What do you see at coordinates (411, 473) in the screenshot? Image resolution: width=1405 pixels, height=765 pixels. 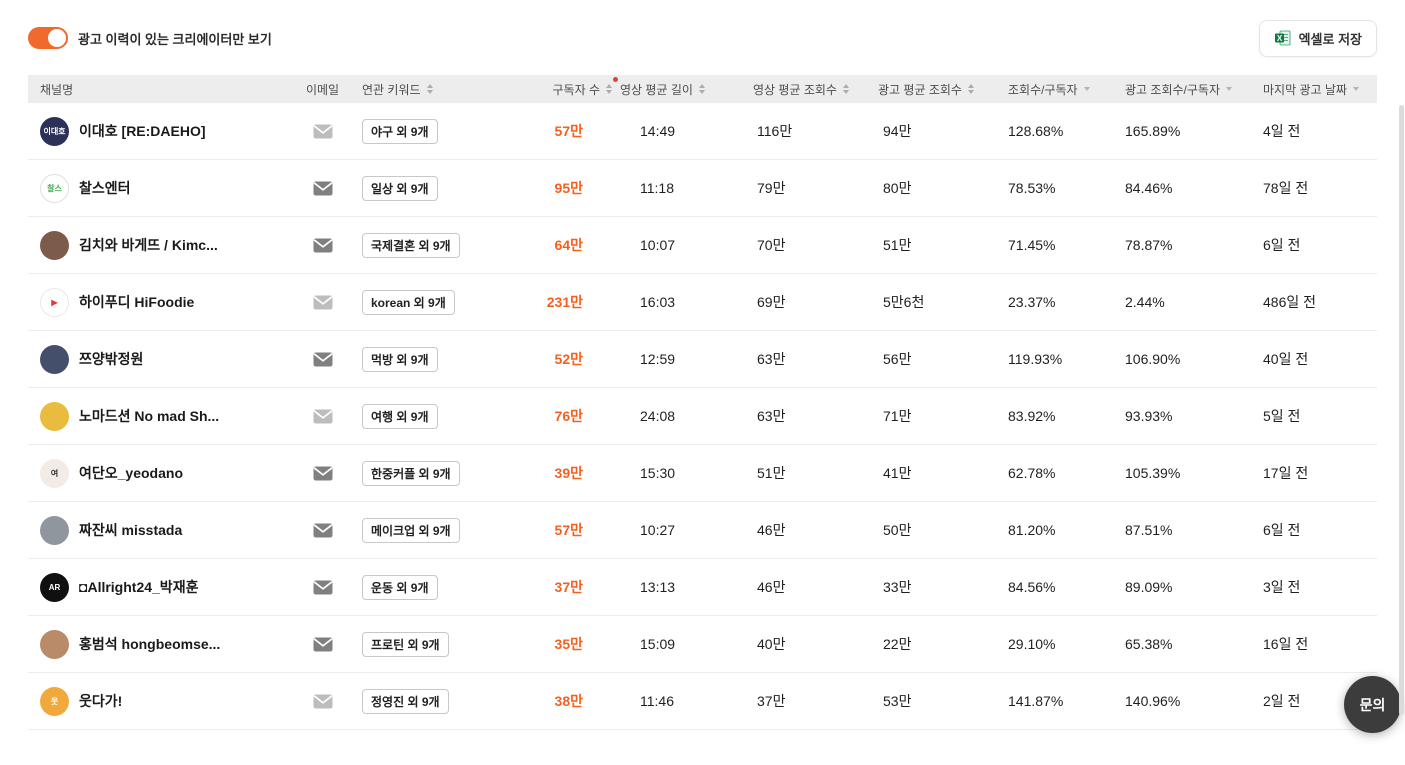 I see `keyword-chip: 한중커플 외 9개` at bounding box center [411, 473].